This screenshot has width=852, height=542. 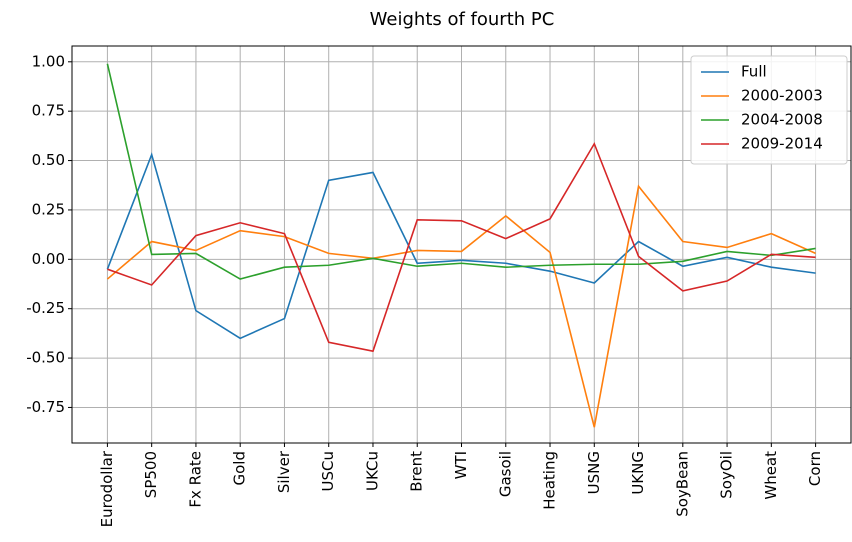 I want to click on x-tick-label: USCu, so click(x=328, y=471).